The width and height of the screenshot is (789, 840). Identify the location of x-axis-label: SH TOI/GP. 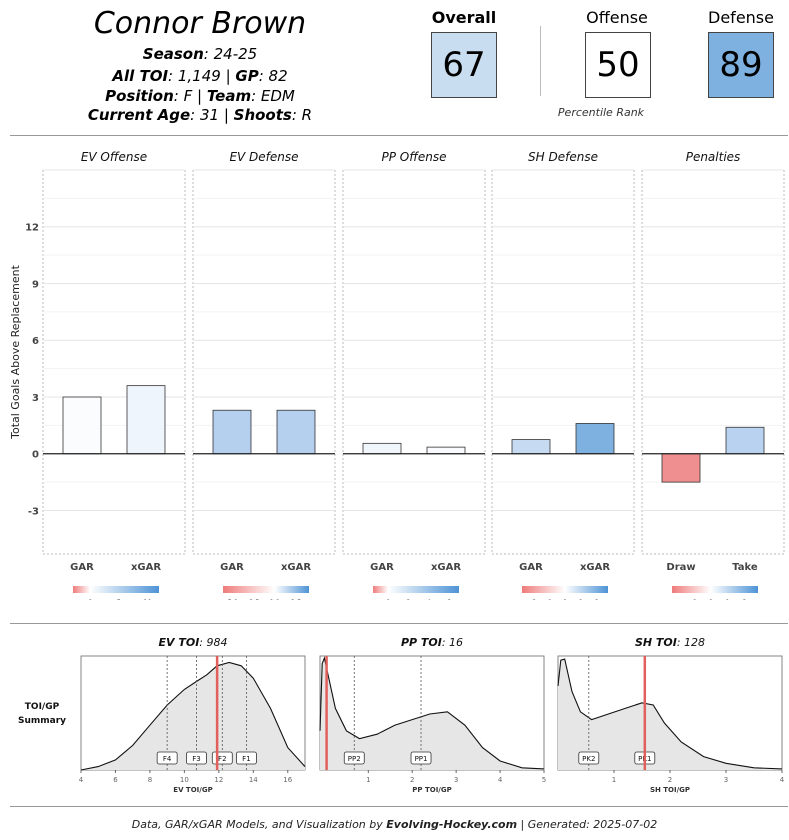
(670, 790).